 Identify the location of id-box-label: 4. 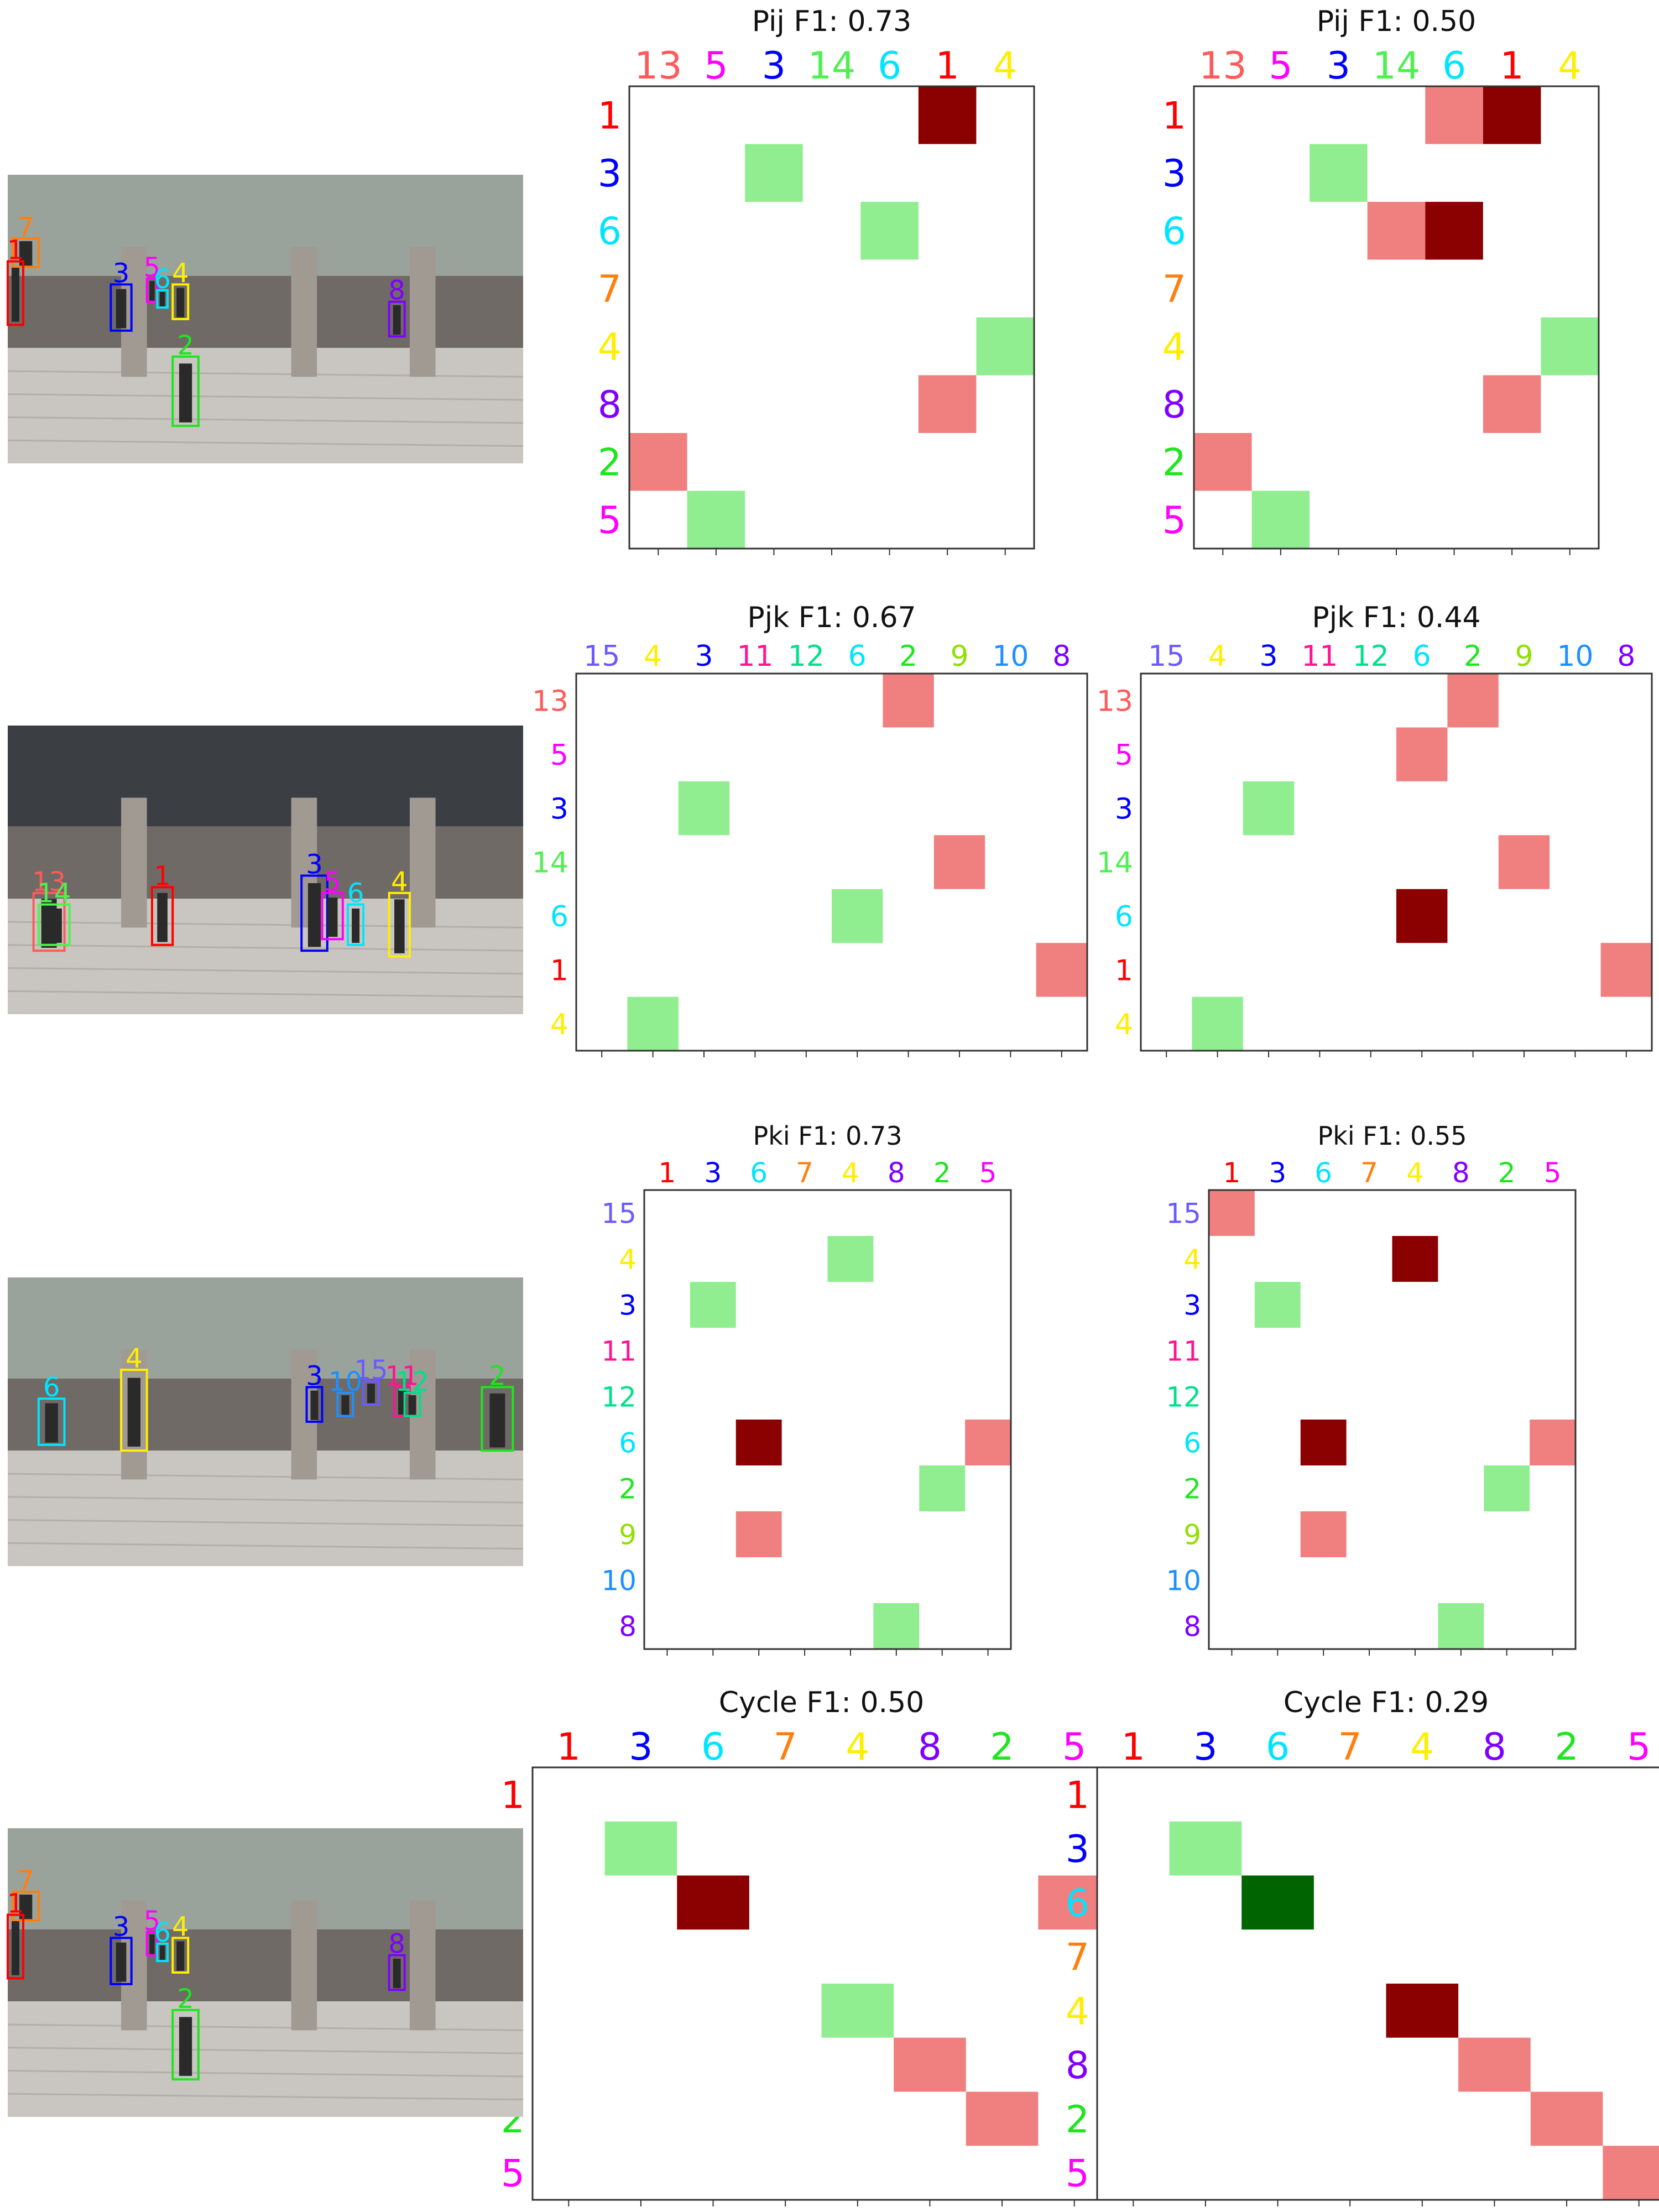
(134, 1359).